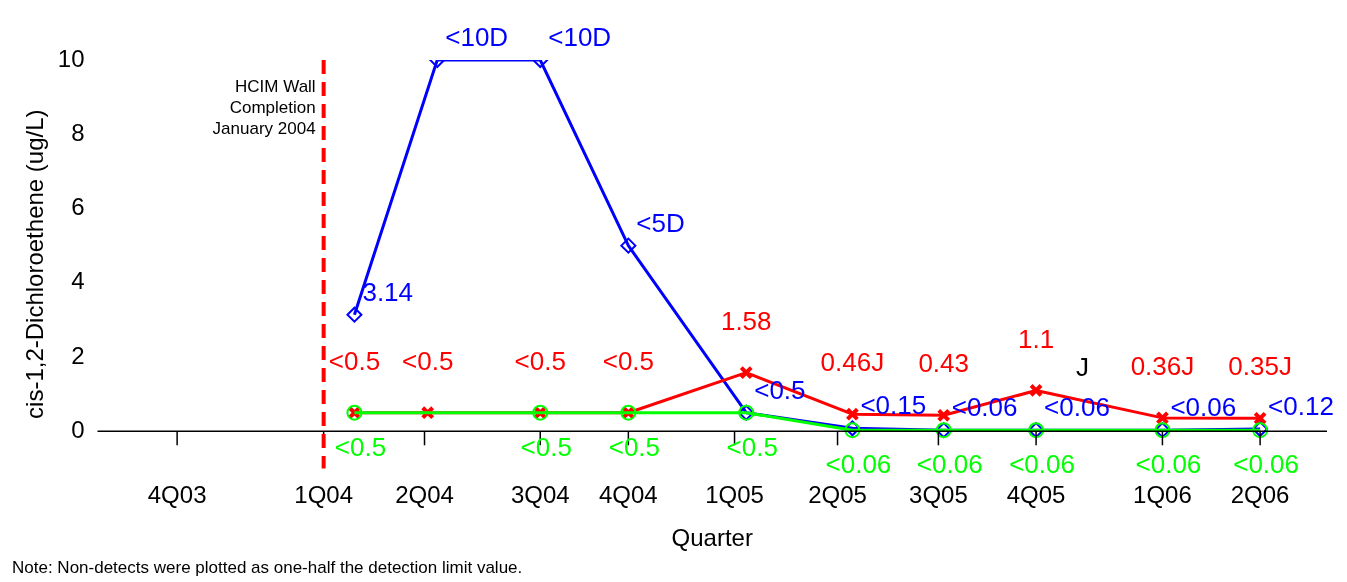 This screenshot has width=1347, height=582. I want to click on x-tick-label: 3Q05, so click(938, 495).